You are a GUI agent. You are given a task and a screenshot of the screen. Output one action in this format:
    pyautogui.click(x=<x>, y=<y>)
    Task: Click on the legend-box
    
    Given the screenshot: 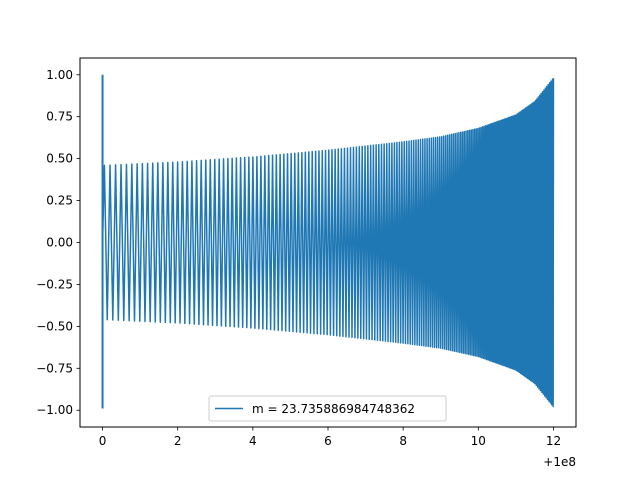 What is the action you would take?
    pyautogui.click(x=327, y=408)
    